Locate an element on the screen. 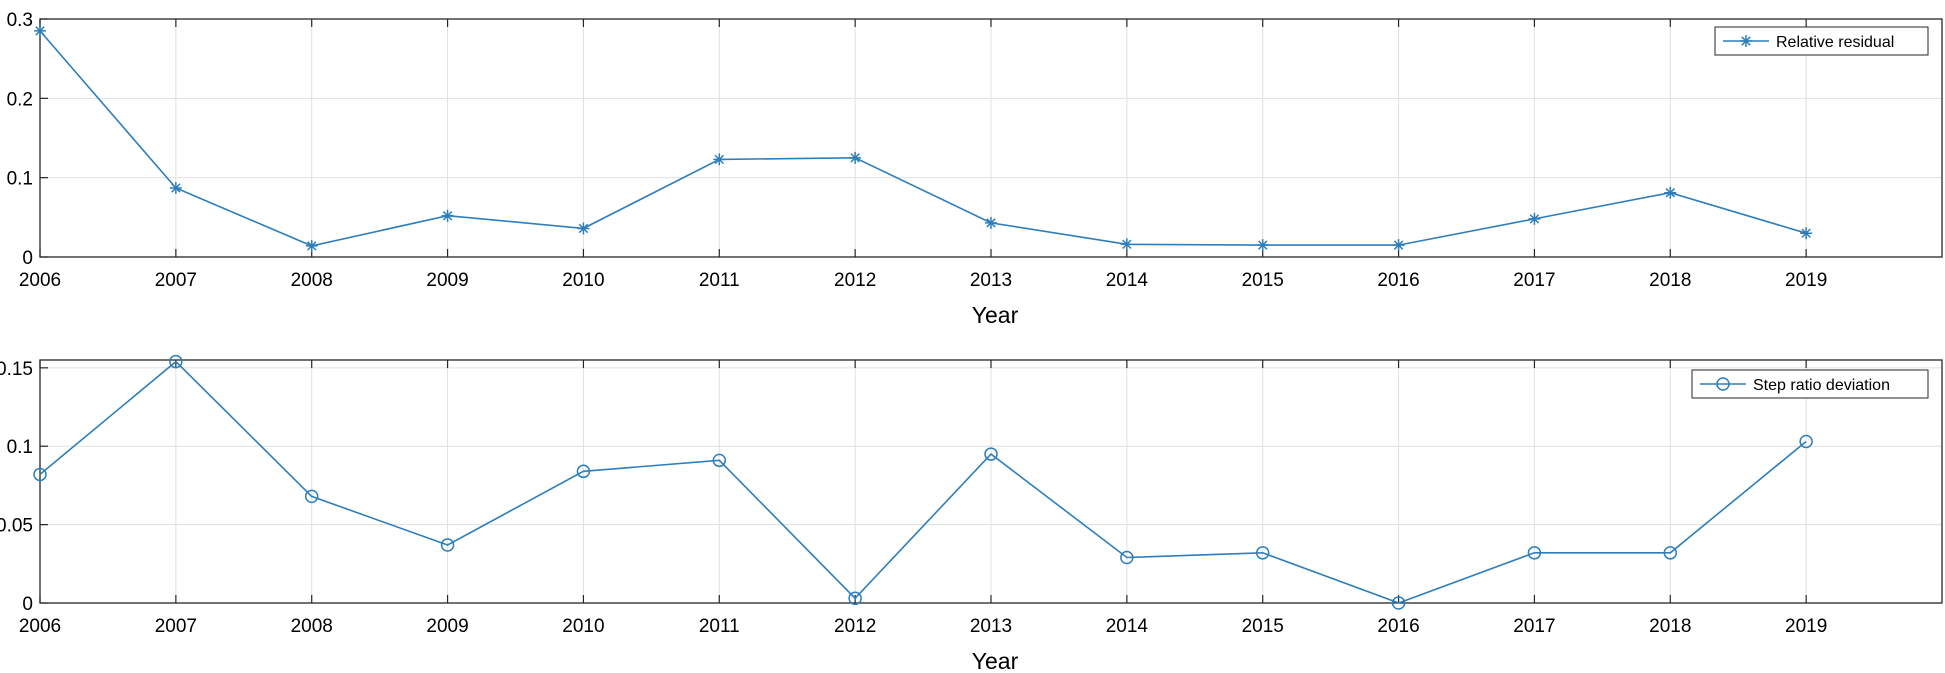 The width and height of the screenshot is (1945, 673). legend: Step ratio deviation is located at coordinates (1810, 384).